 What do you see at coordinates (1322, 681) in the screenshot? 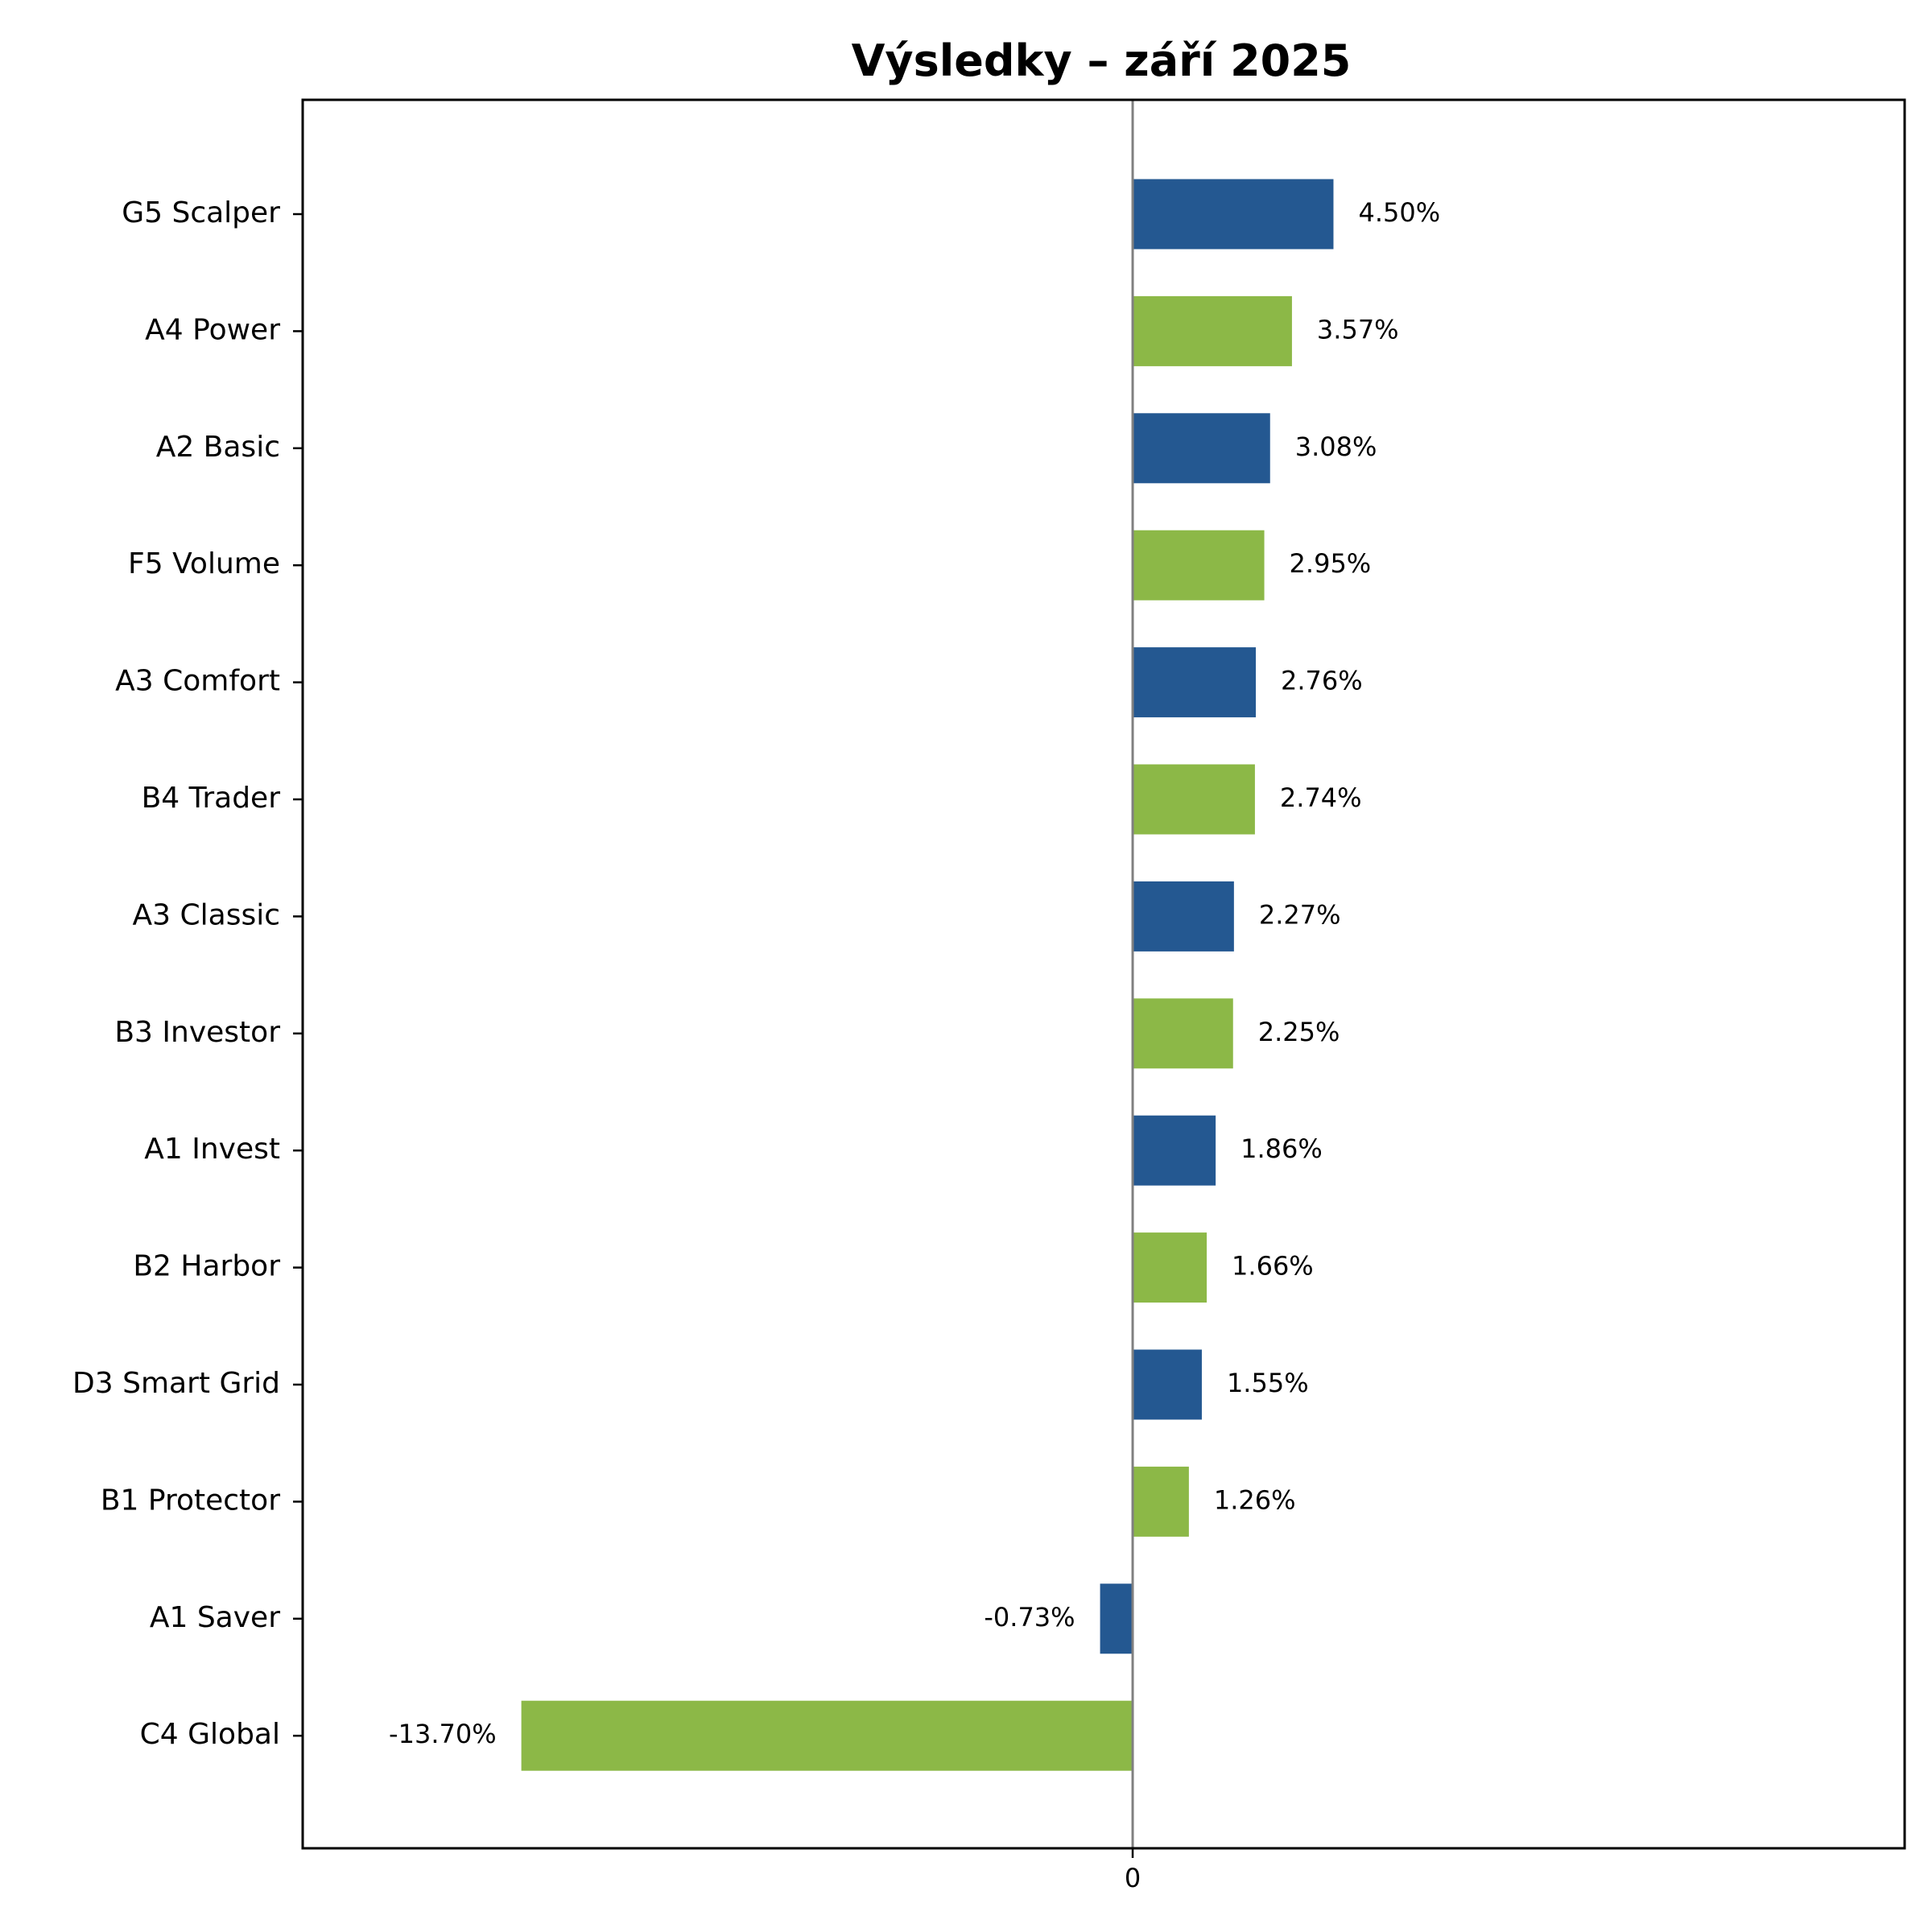
I see `bar-value-label: 2.76%` at bounding box center [1322, 681].